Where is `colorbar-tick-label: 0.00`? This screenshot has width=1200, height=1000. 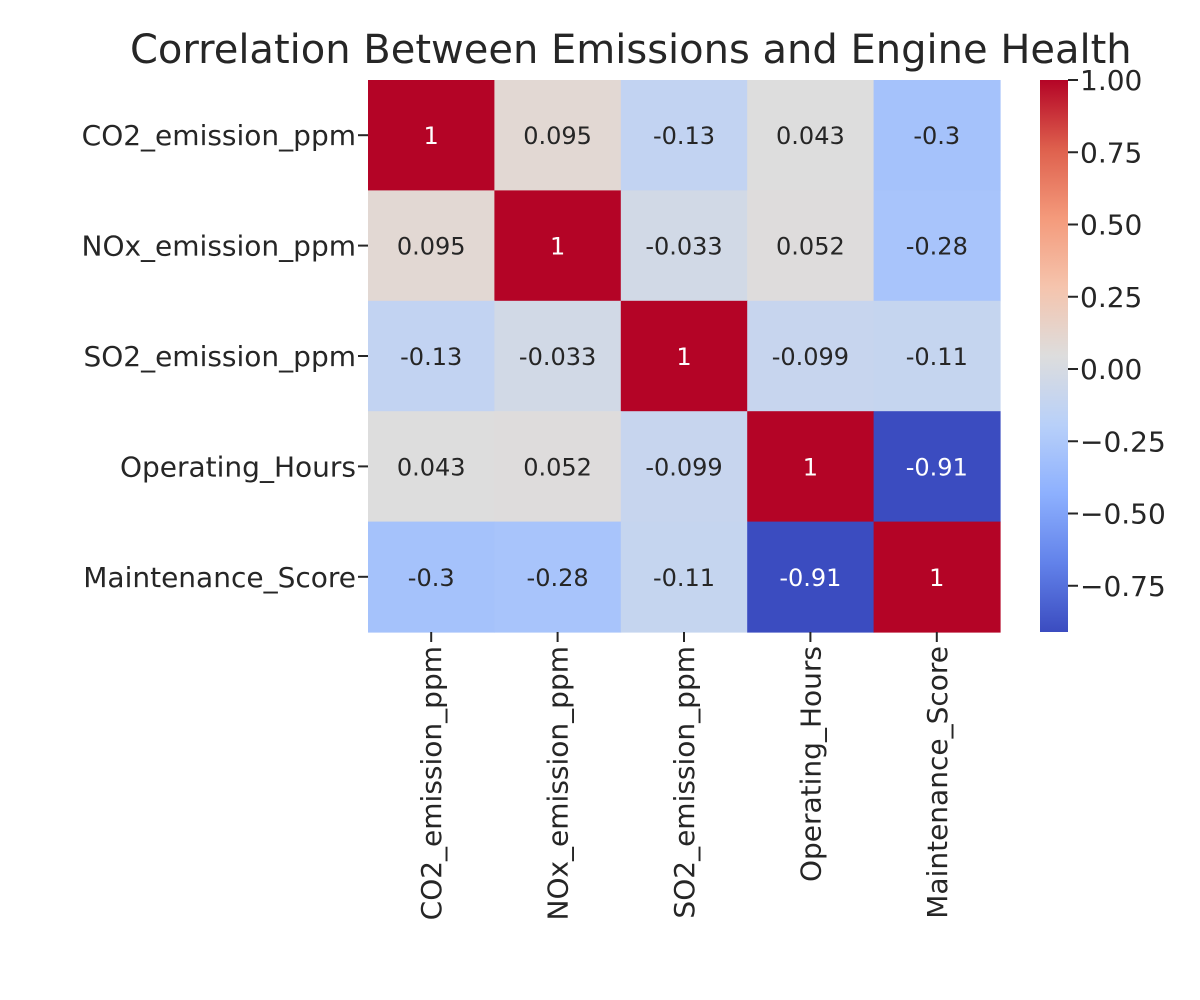
colorbar-tick-label: 0.00 is located at coordinates (1111, 369).